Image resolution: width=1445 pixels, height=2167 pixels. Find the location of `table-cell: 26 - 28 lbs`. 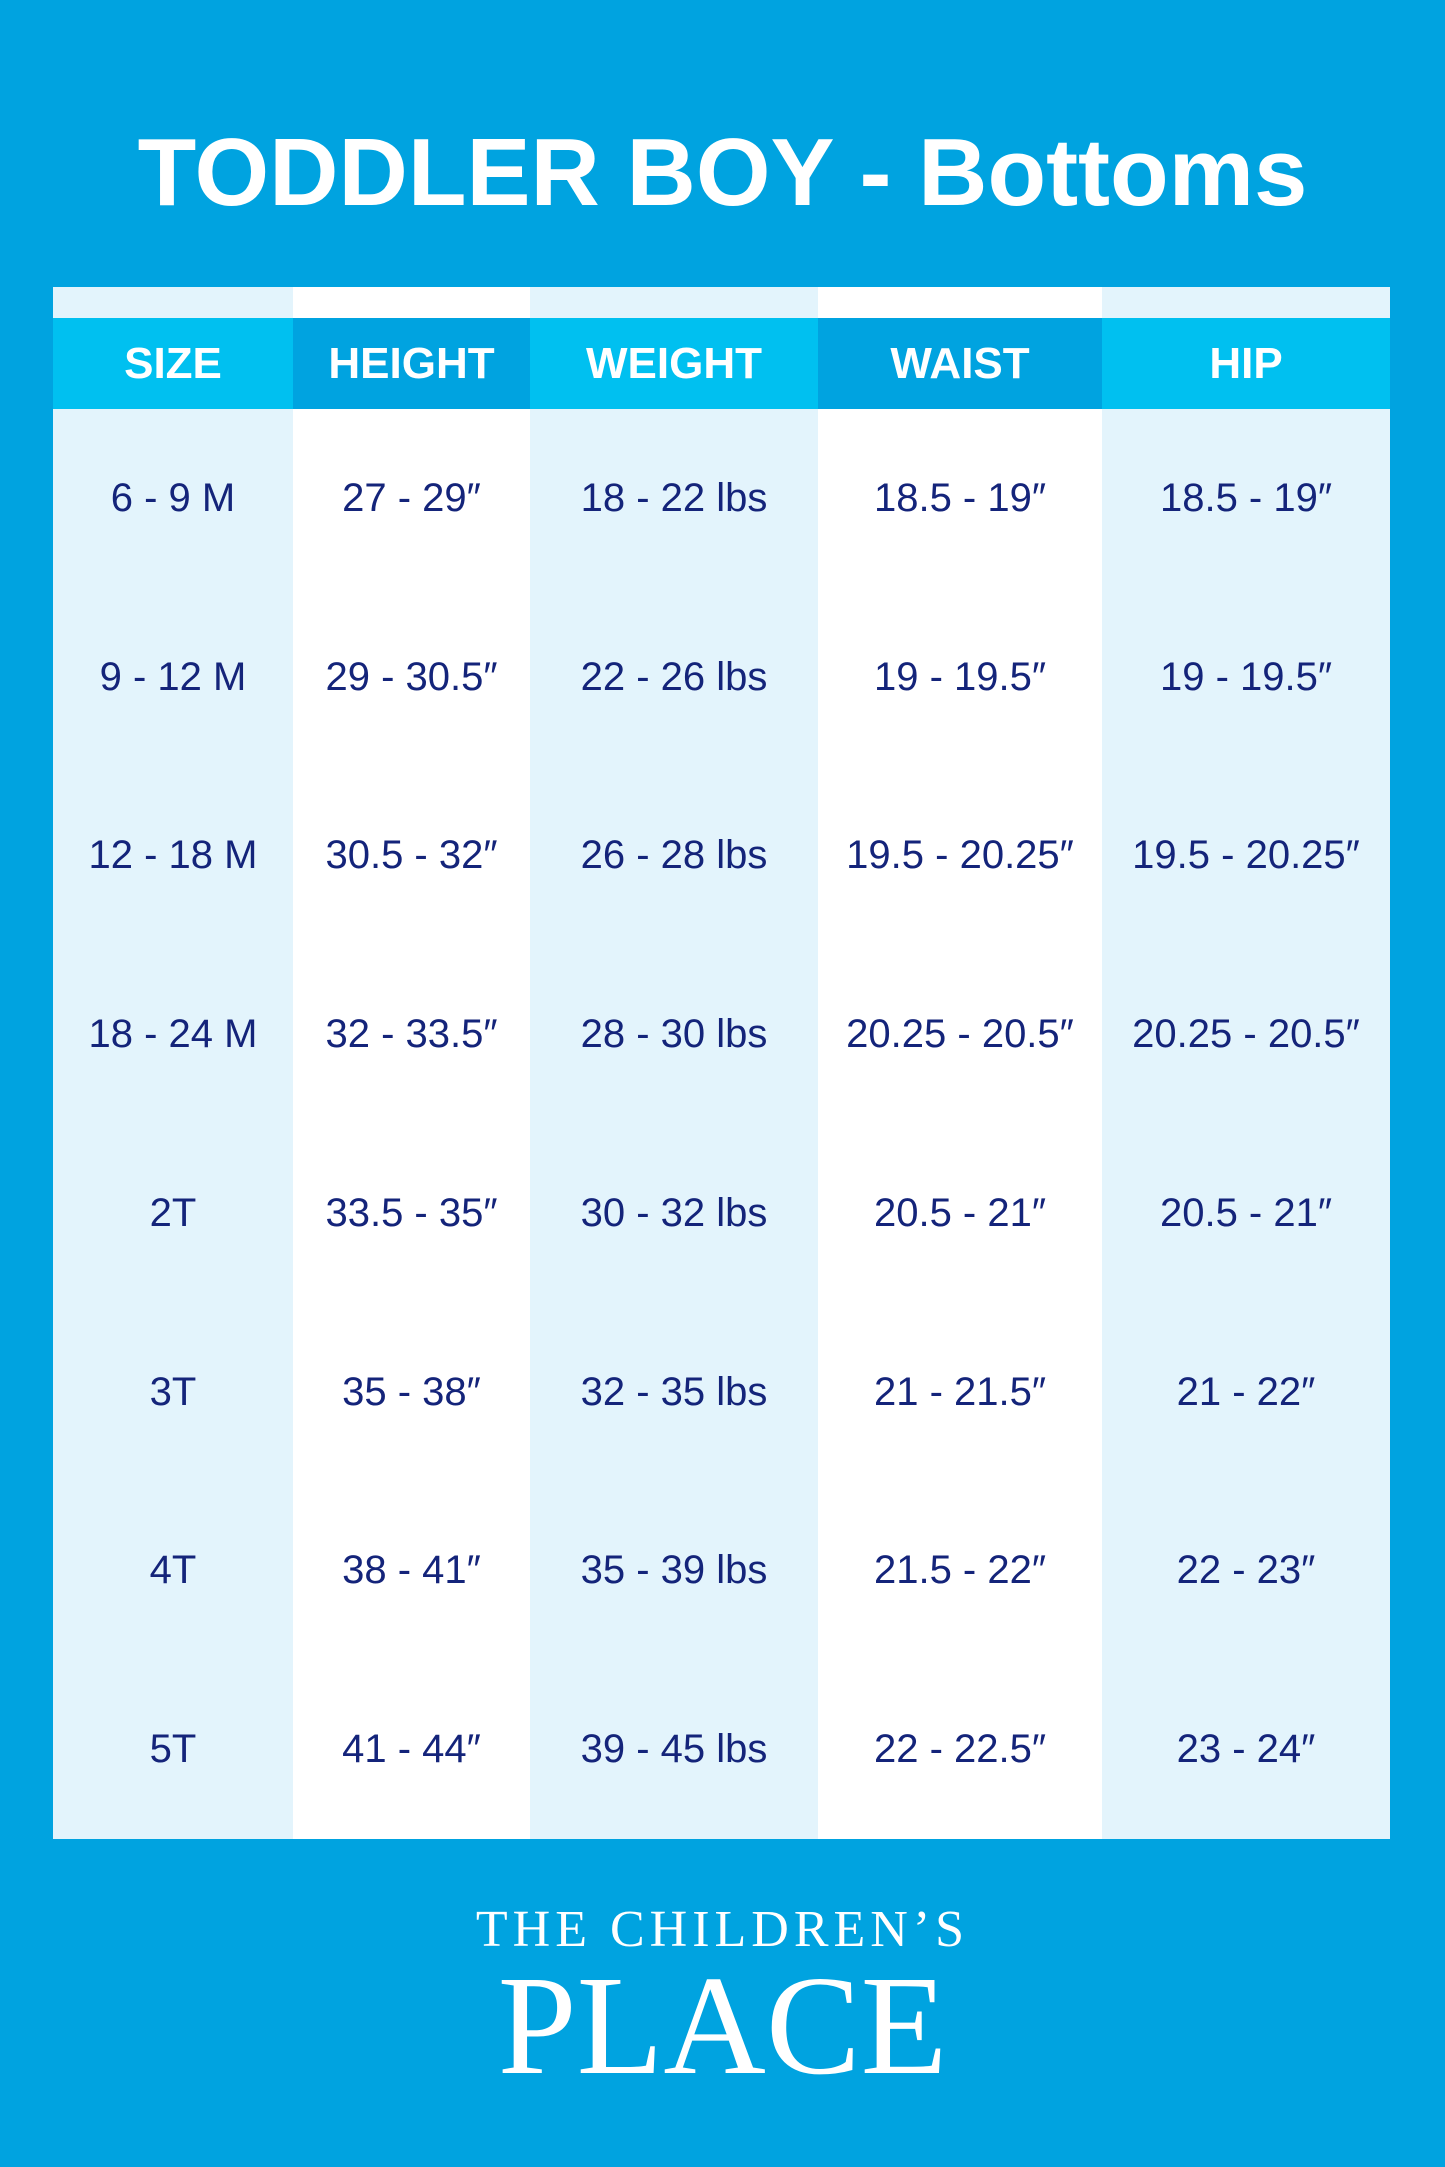

table-cell: 26 - 28 lbs is located at coordinates (674, 856).